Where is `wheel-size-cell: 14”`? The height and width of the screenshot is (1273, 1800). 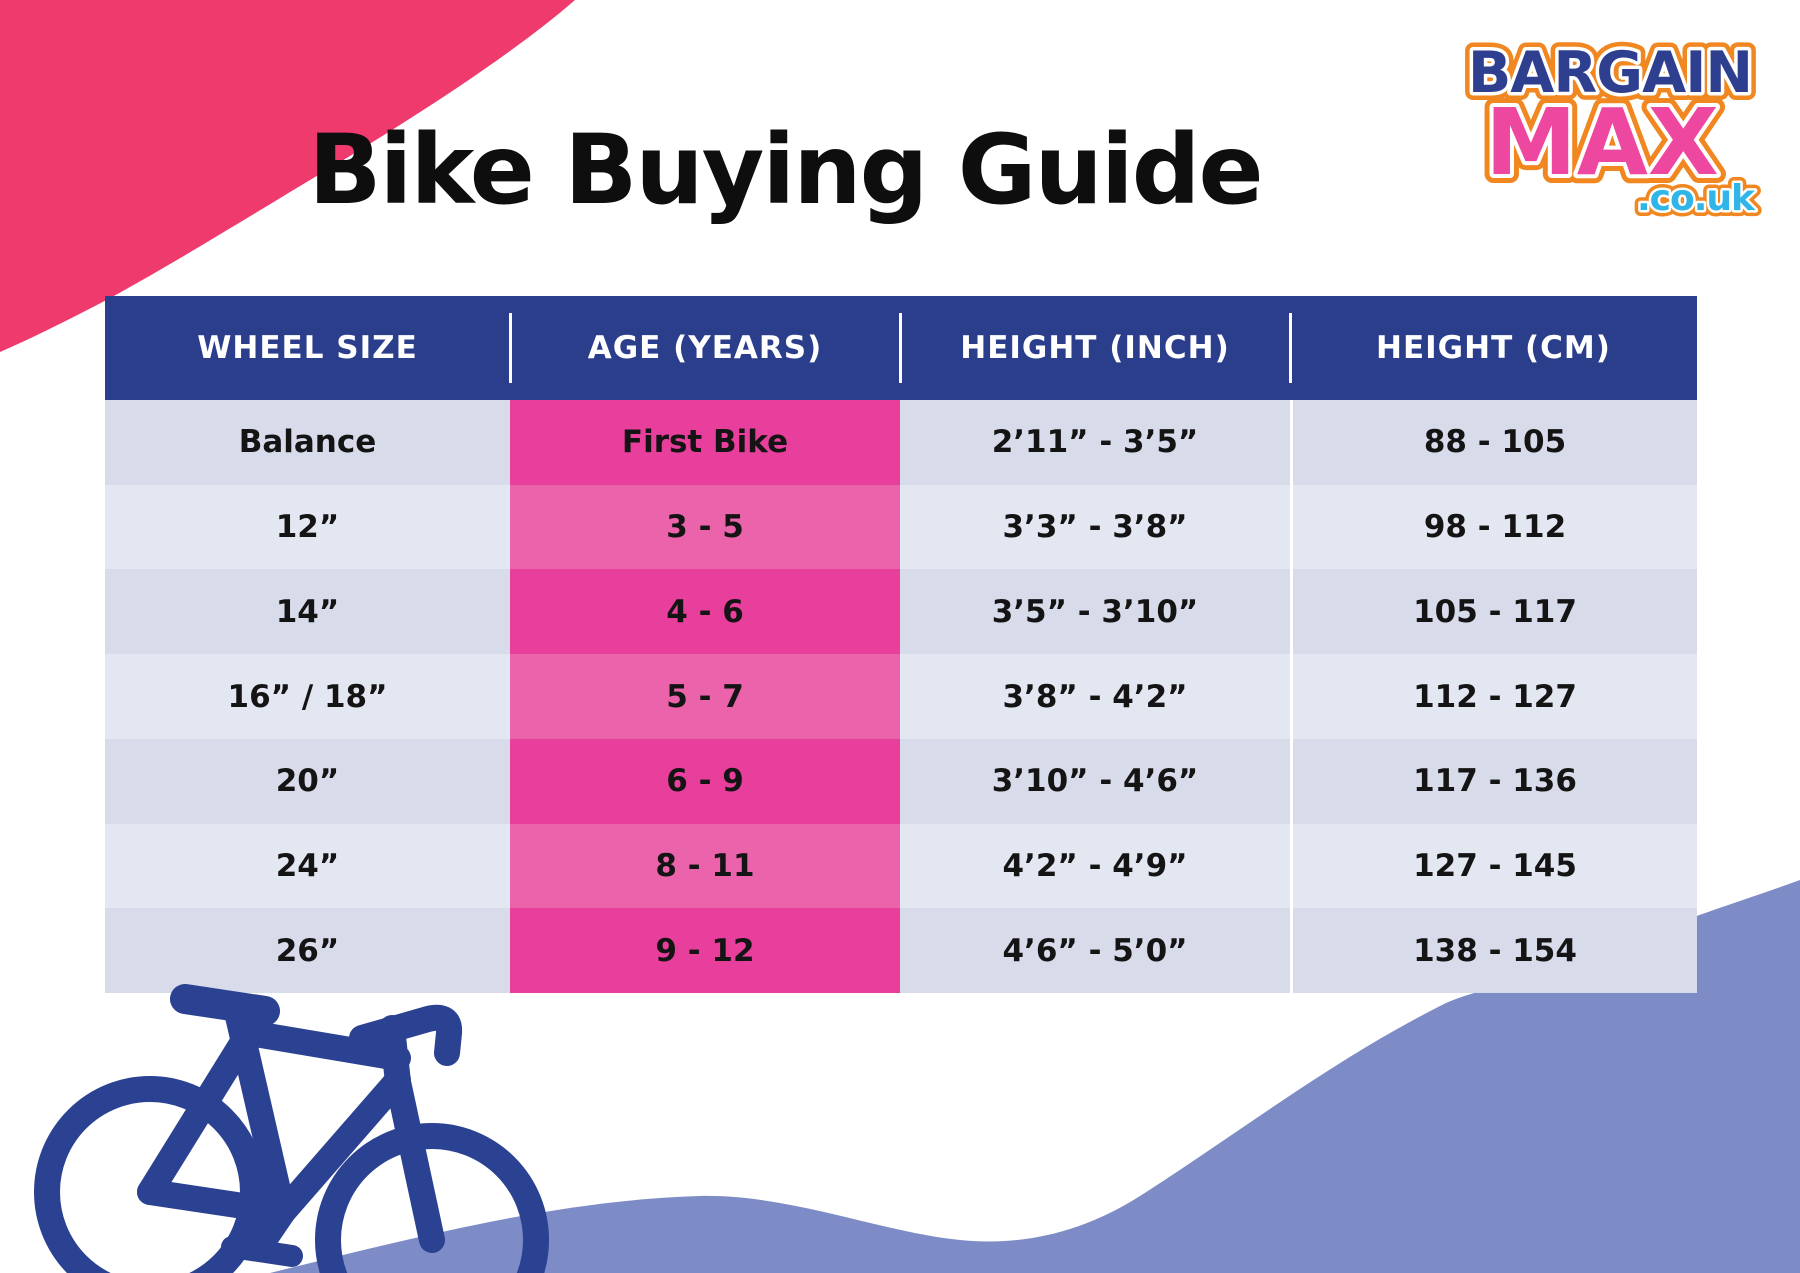
wheel-size-cell: 14” is located at coordinates (307, 612).